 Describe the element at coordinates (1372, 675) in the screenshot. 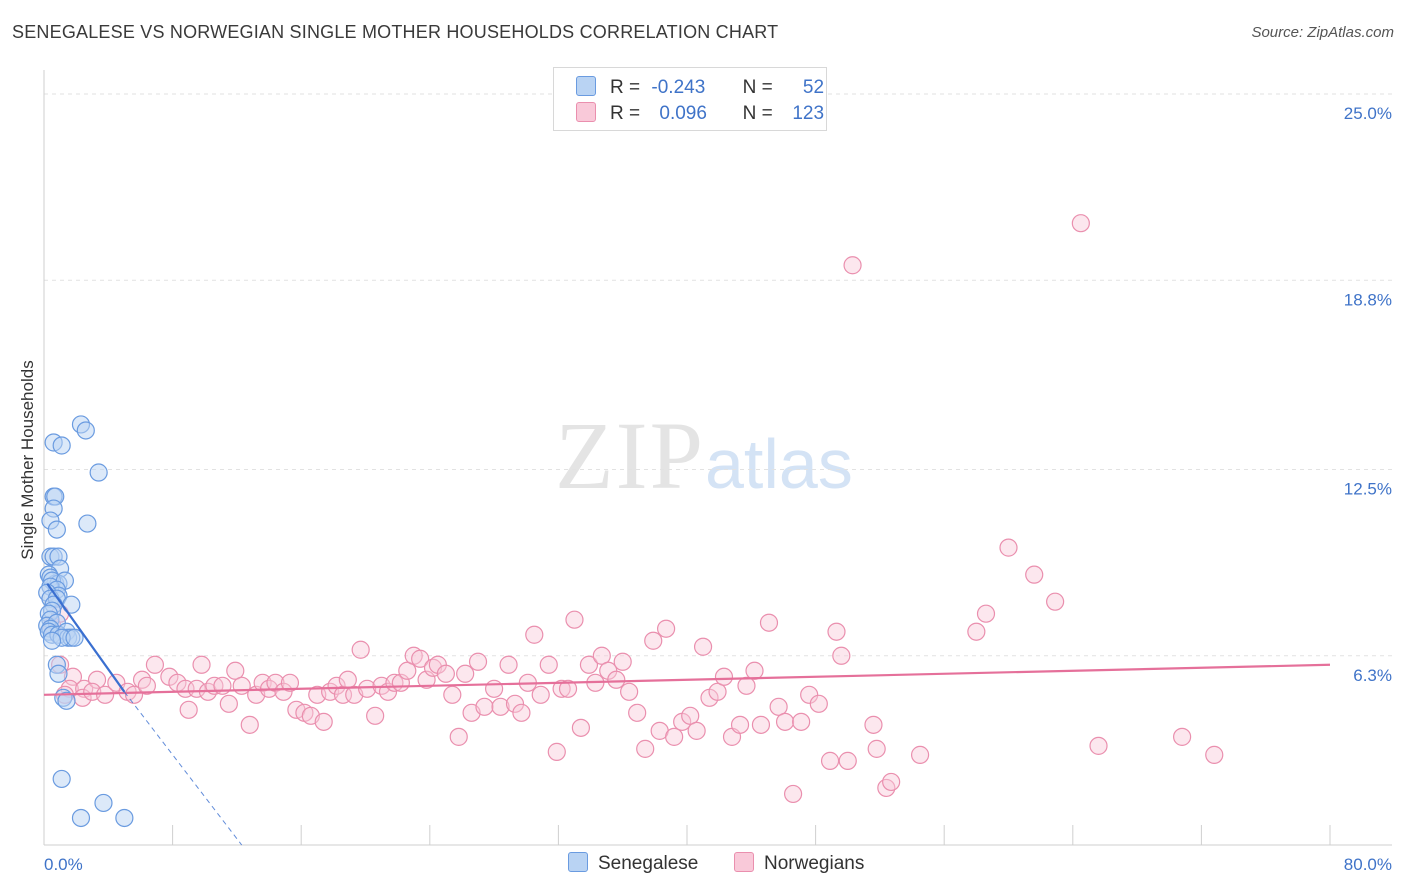

I see `y-tick-label: 6.3%` at that location.